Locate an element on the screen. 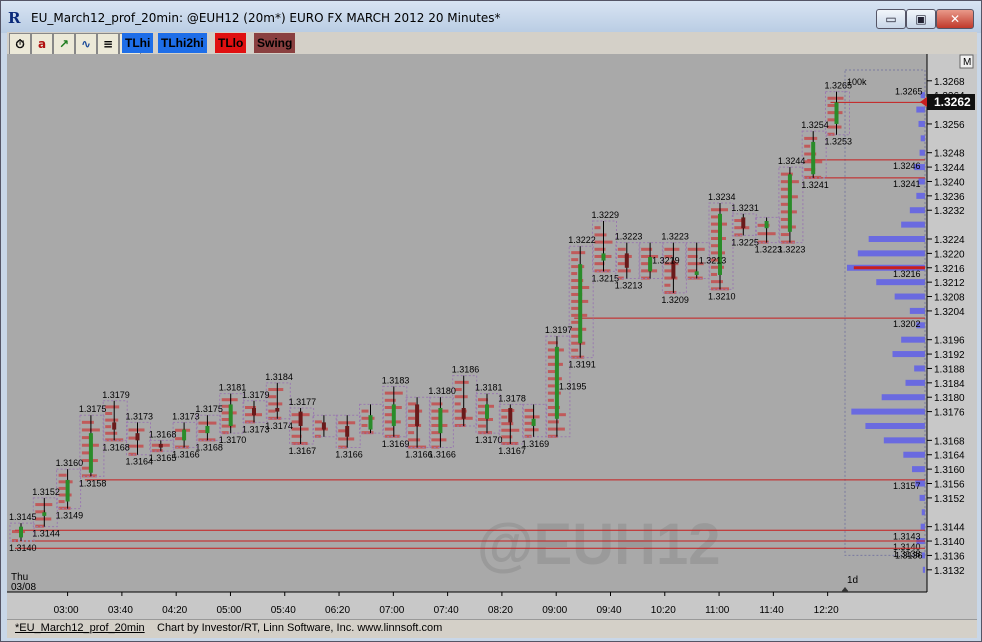 The width and height of the screenshot is (982, 642). y-tick-label: 1.3192 is located at coordinates (949, 355).